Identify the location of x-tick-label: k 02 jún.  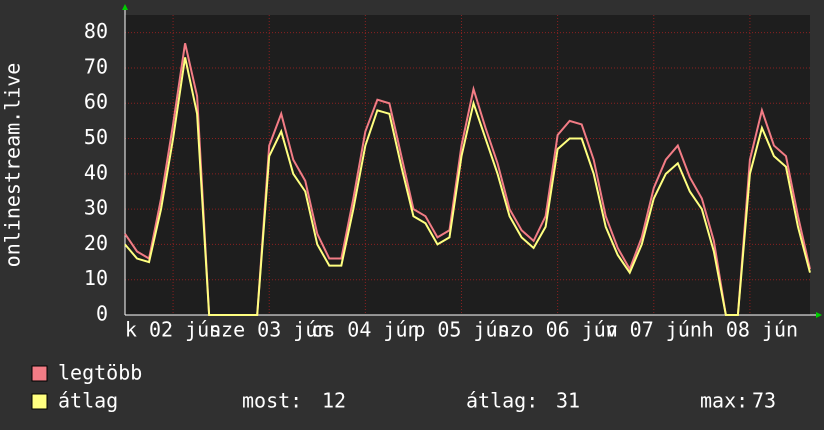
(173, 330).